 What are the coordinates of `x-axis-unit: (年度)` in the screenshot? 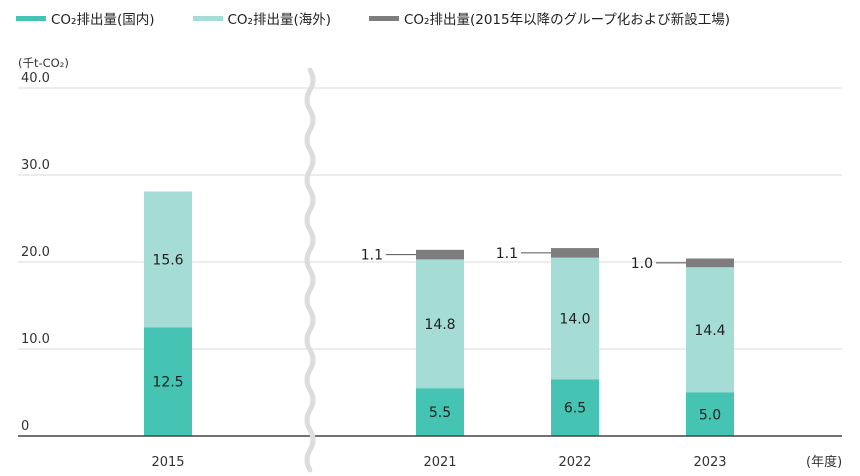 It's located at (824, 462).